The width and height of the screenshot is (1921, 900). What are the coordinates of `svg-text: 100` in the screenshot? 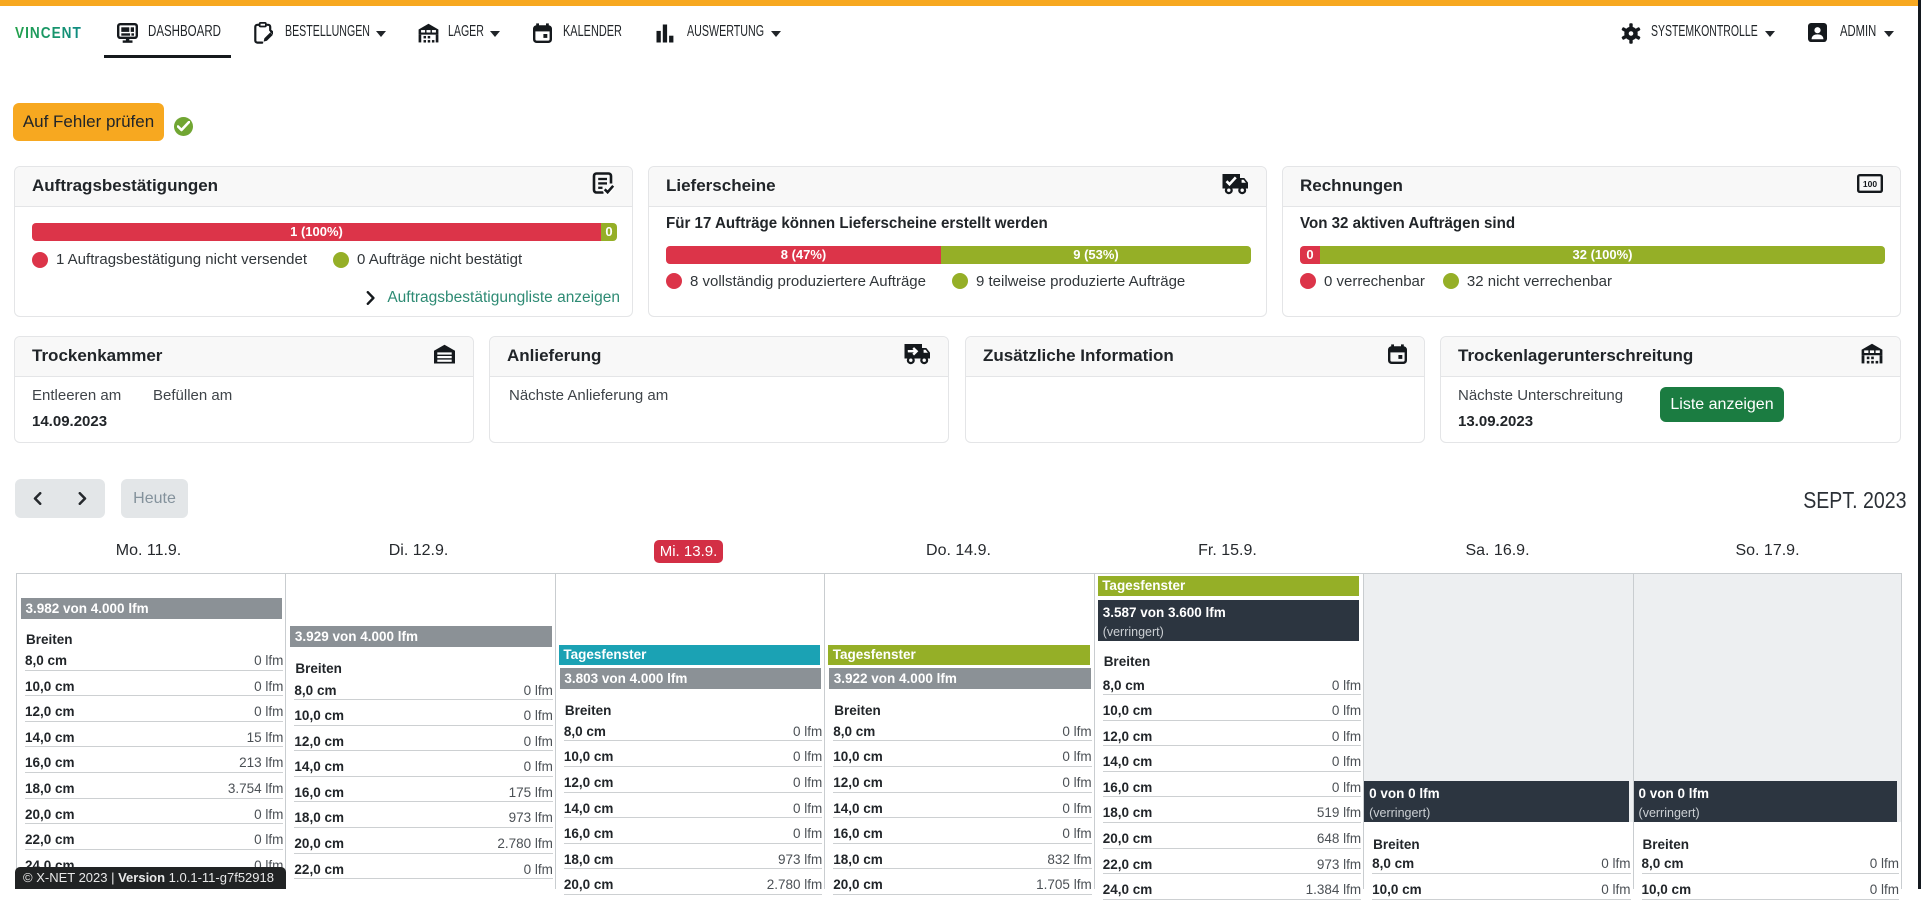 It's located at (1870, 184).